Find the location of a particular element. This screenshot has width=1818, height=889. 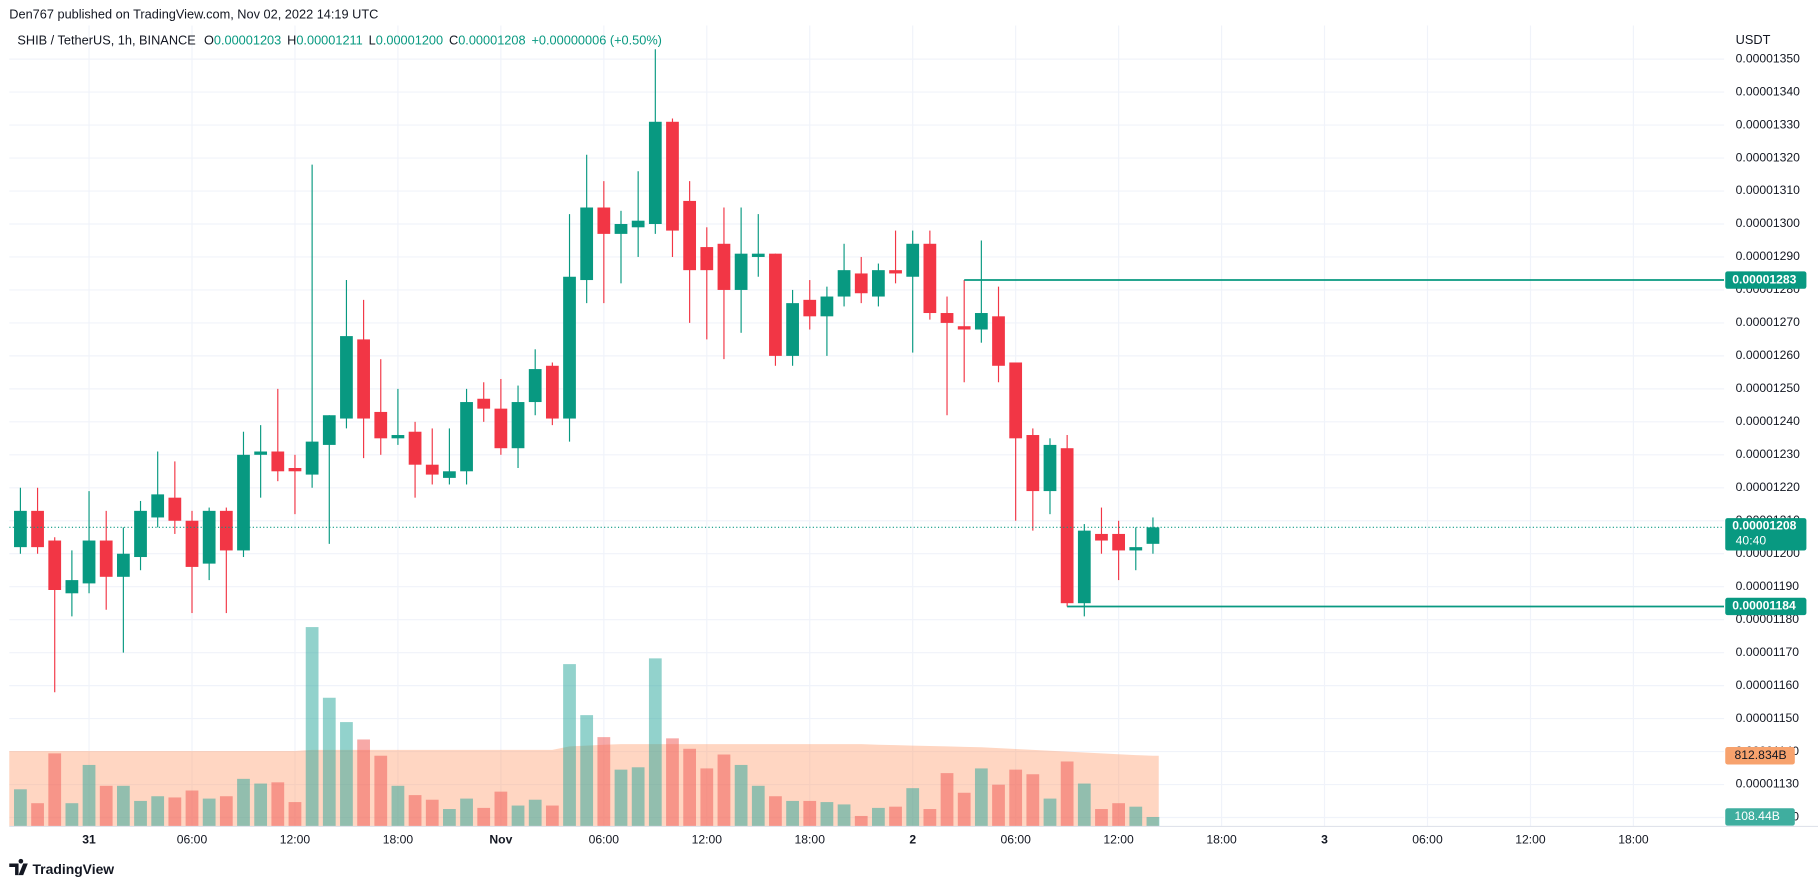

legend-change: +0.00000006 (+0.50%) is located at coordinates (596, 40).